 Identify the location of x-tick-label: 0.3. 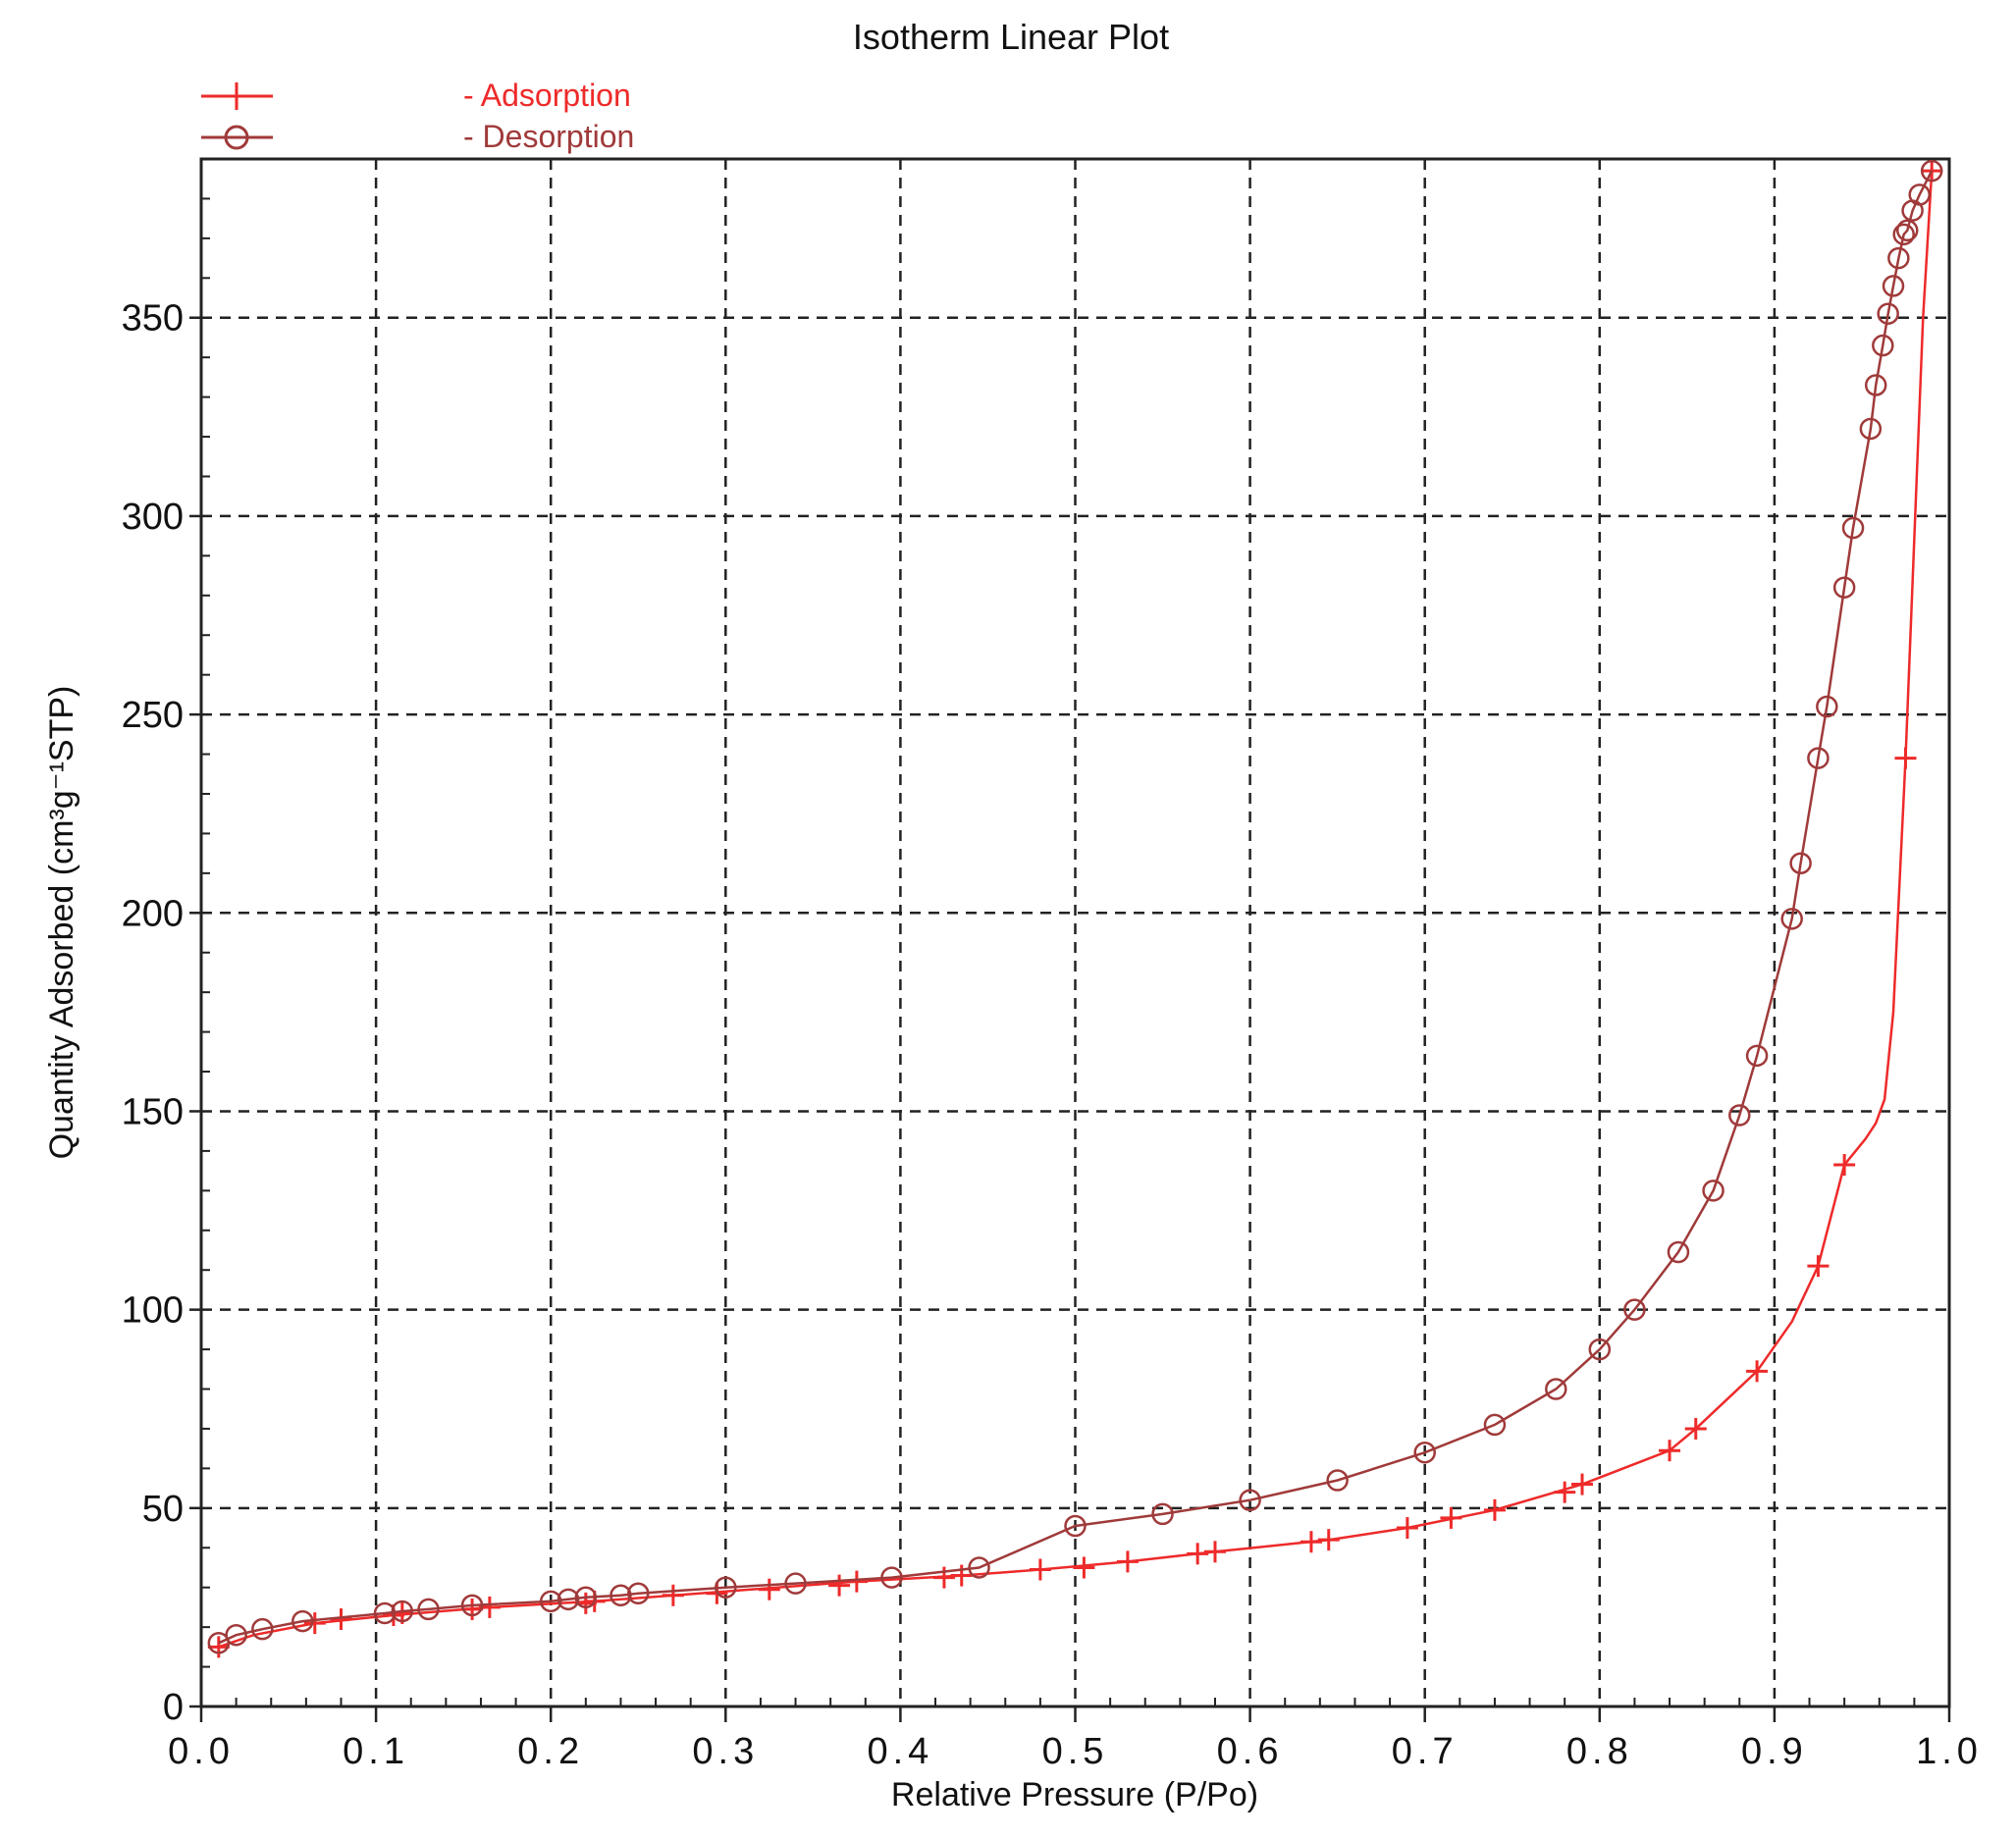
(725, 1751).